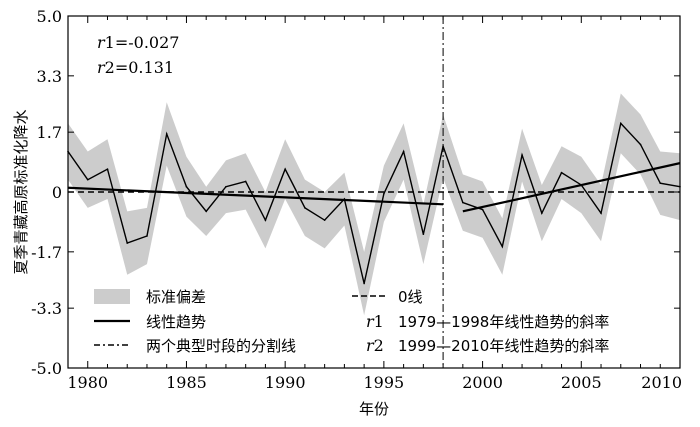 The image size is (700, 427). I want to click on legend-label-left-2: 线性趋势, so click(176, 322).